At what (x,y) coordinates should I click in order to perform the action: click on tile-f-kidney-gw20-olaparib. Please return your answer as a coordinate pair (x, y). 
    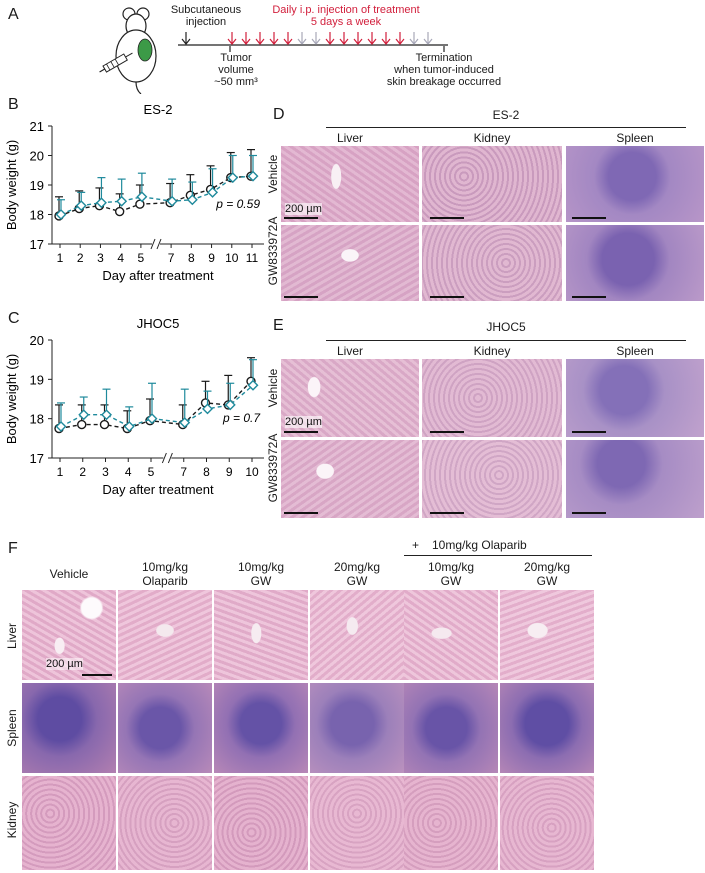
    Looking at the image, I should click on (547, 823).